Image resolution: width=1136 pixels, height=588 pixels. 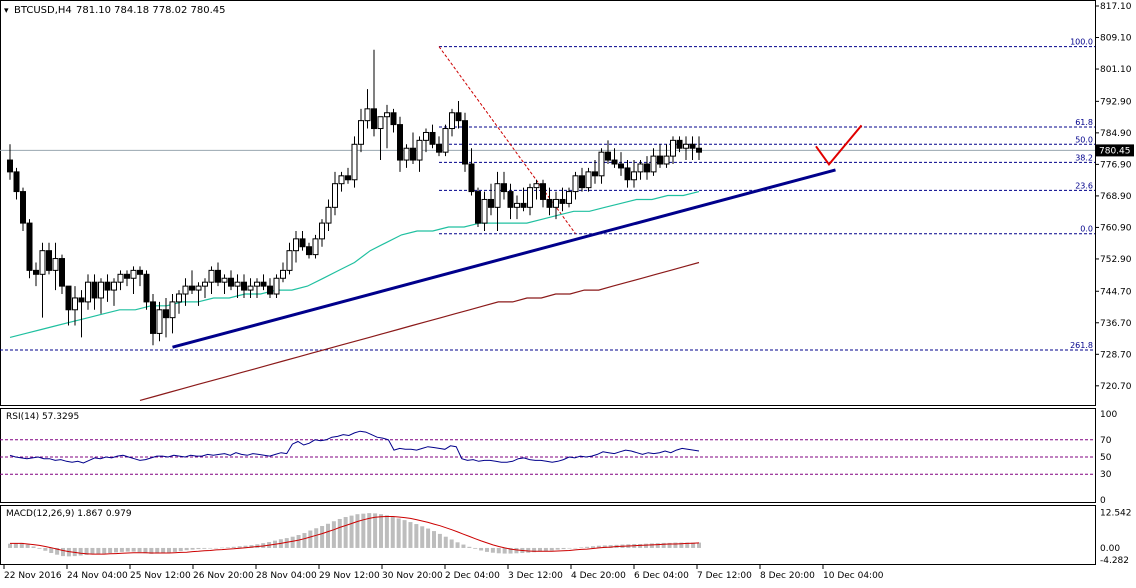 I want to click on time-axis-label: 24 Nov 04:00, so click(x=97, y=576).